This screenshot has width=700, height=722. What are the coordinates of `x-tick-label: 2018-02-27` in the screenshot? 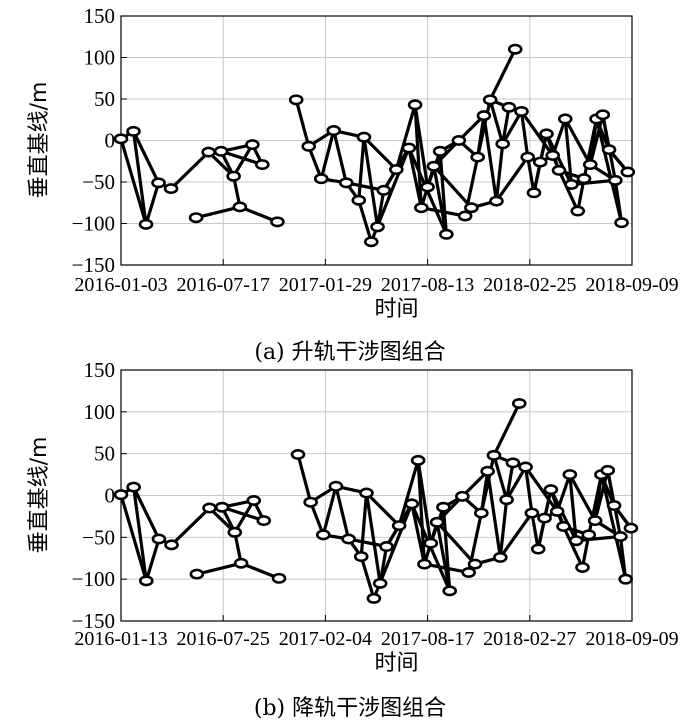 It's located at (529, 639).